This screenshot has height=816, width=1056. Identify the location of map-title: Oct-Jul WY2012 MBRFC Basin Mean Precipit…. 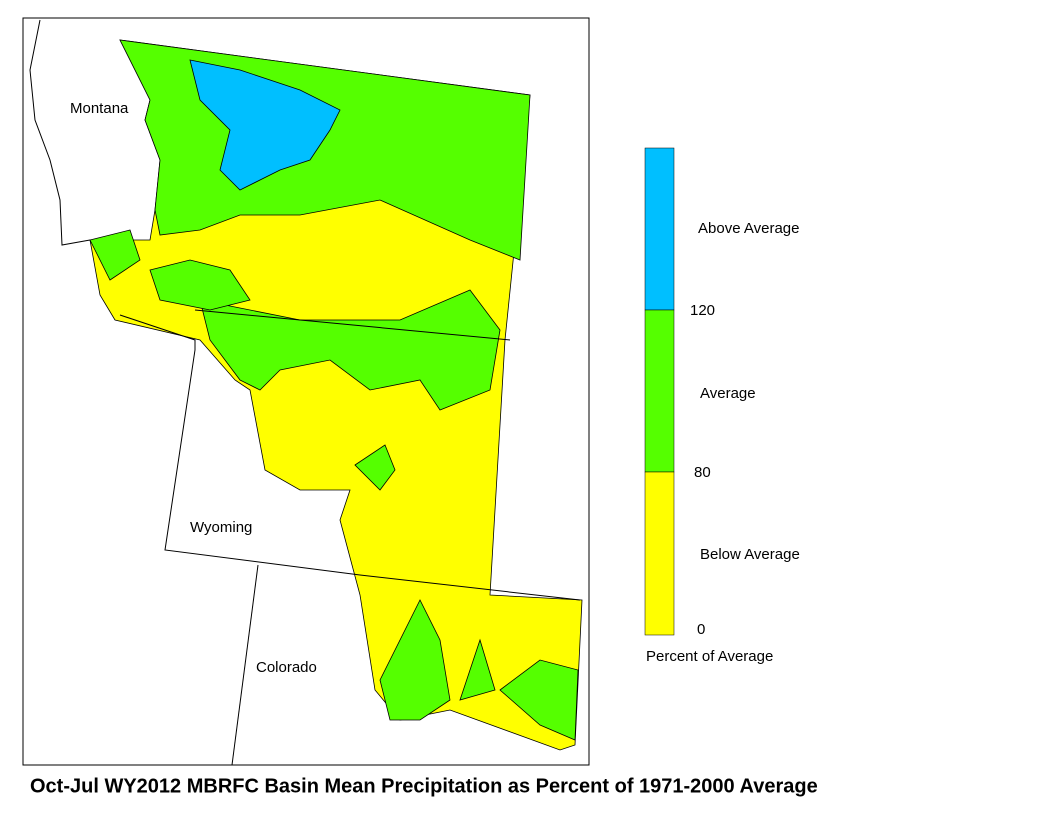
(424, 786).